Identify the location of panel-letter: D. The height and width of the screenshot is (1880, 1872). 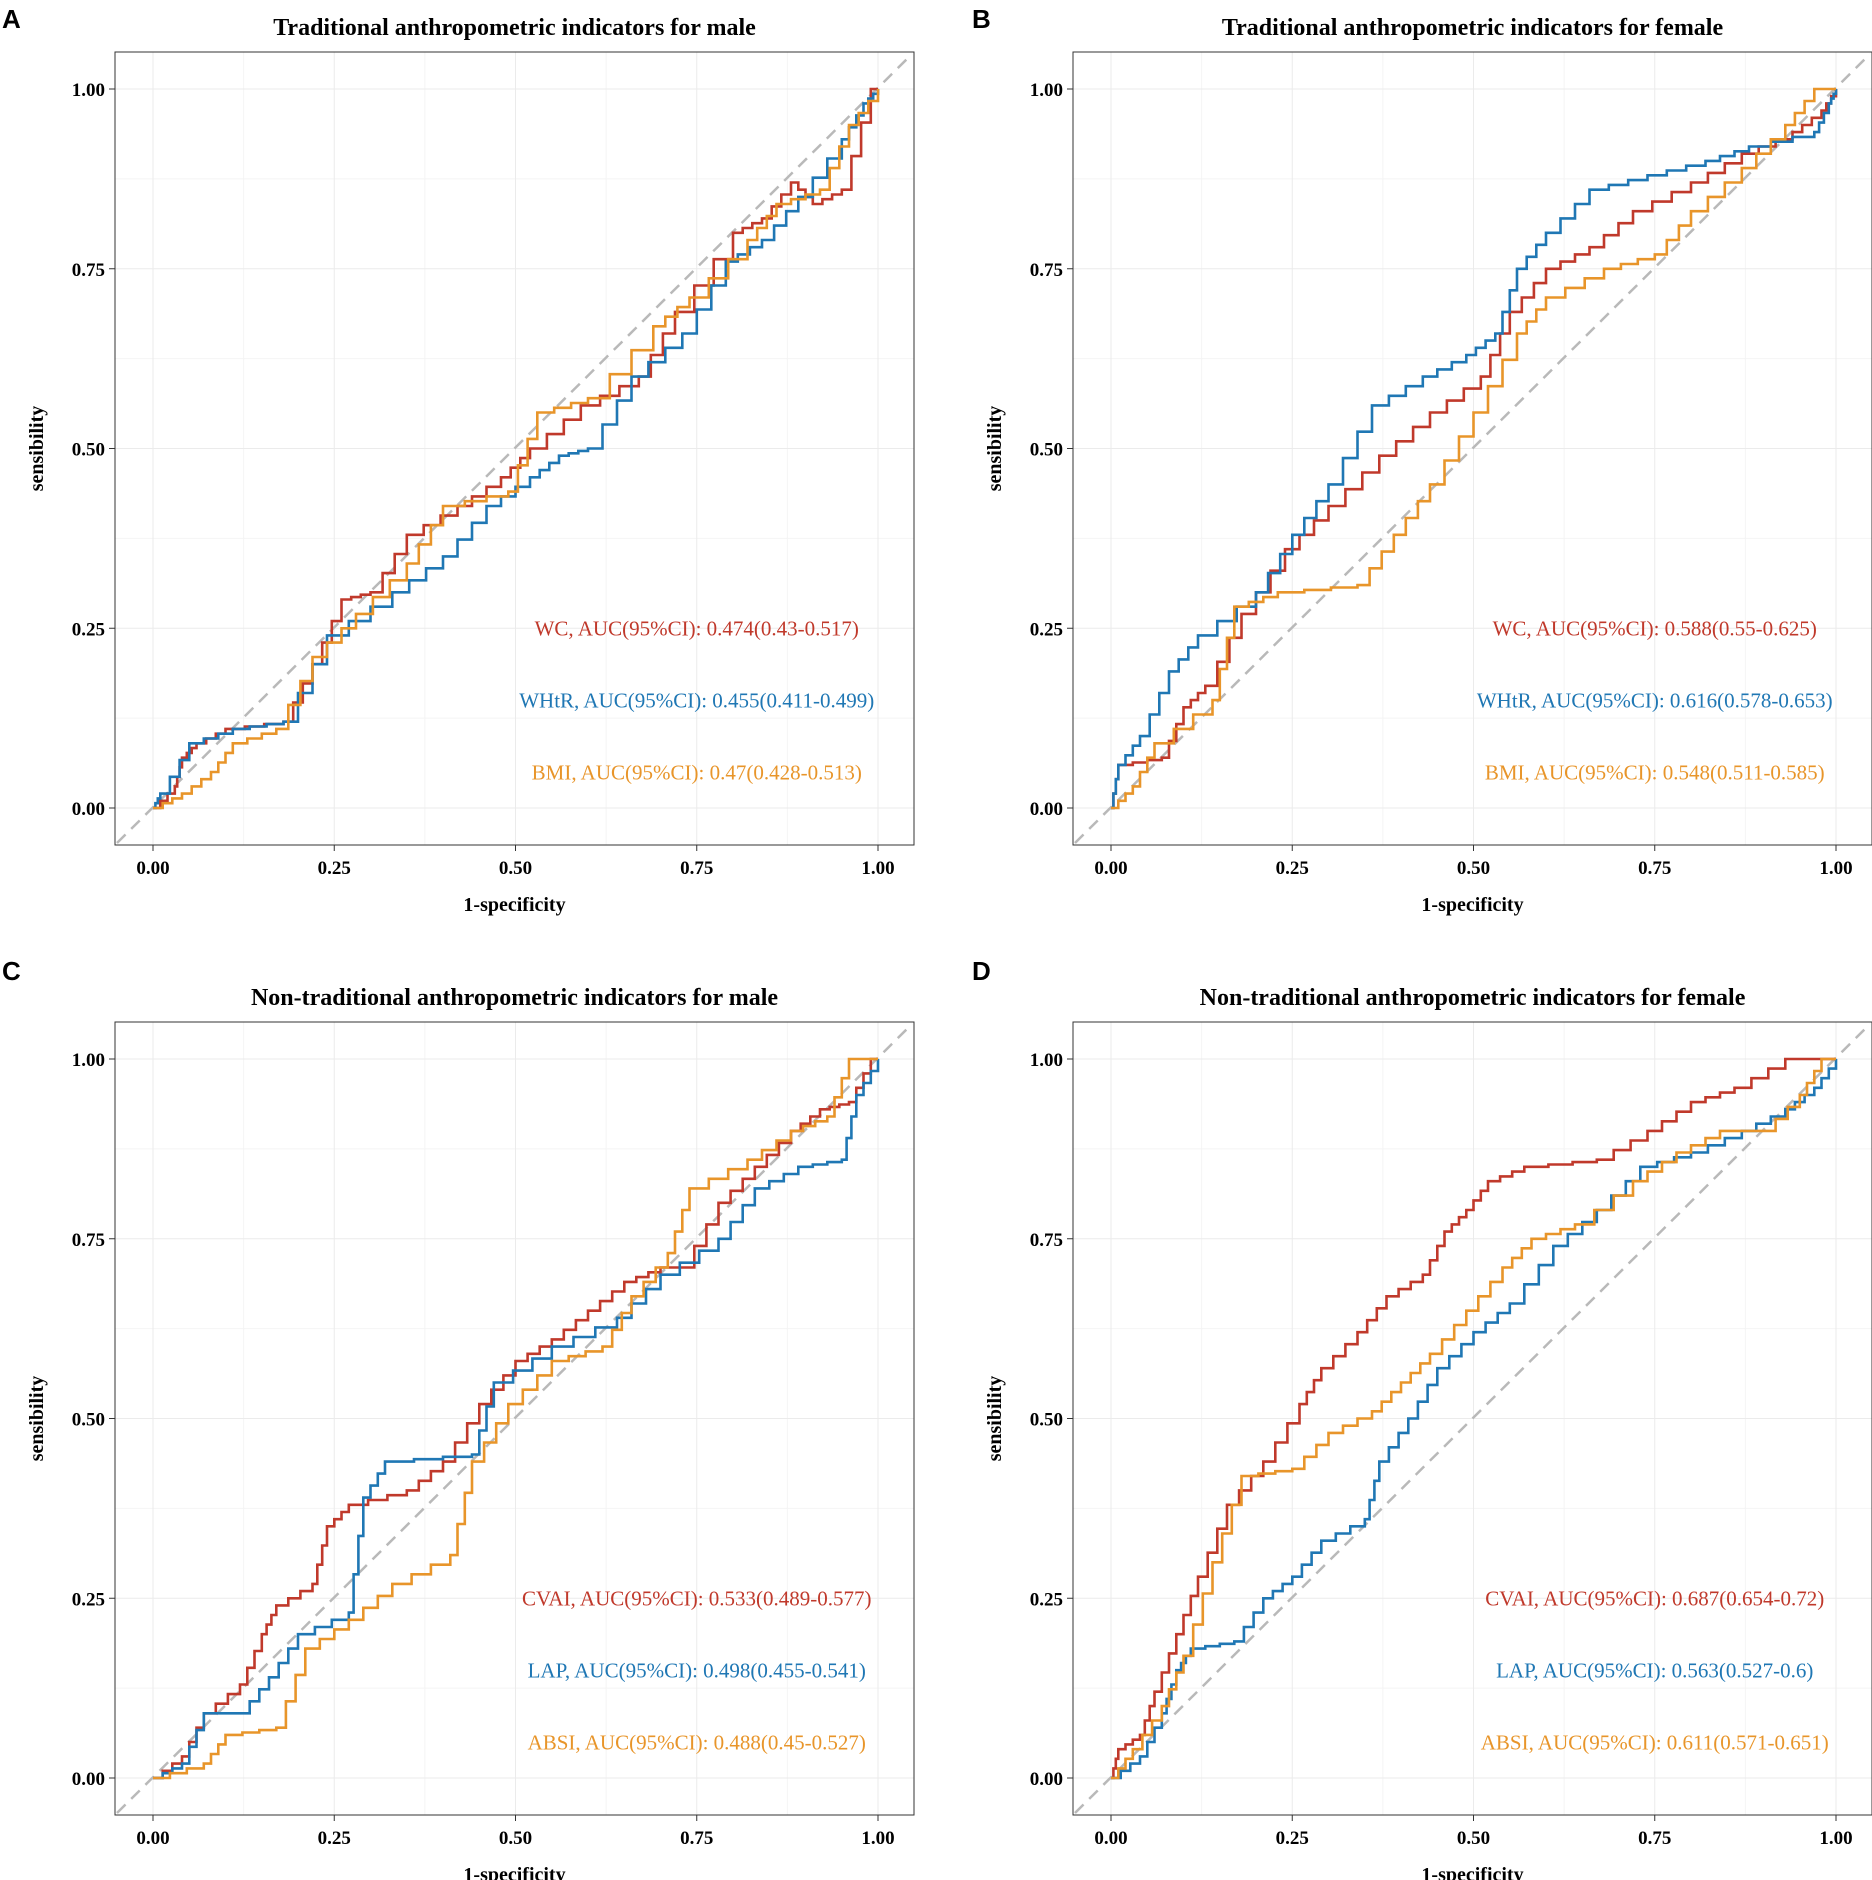
(981, 971).